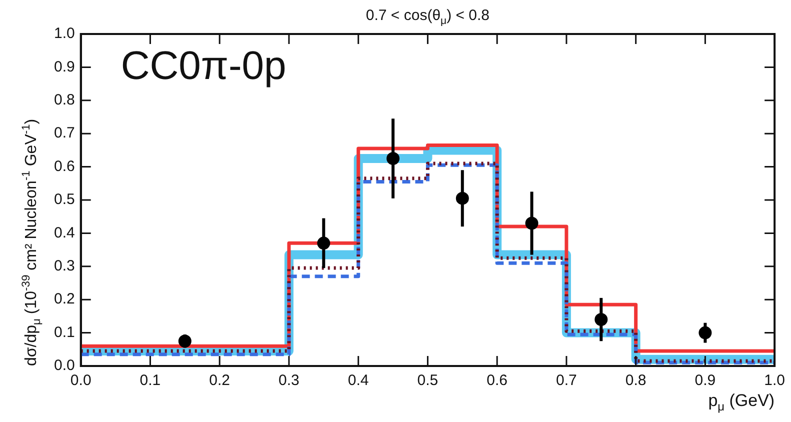 The width and height of the screenshot is (791, 422). I want to click on x-tick-label: 0.3, so click(289, 381).